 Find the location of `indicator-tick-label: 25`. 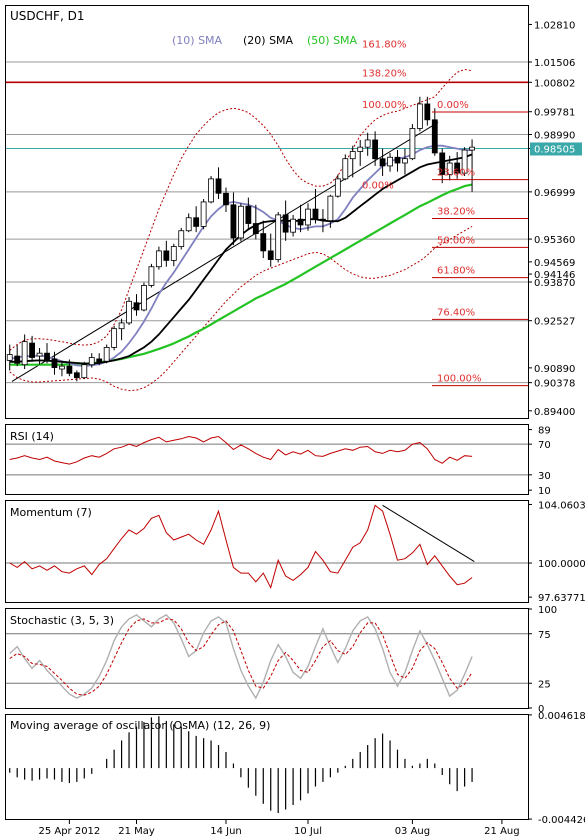

indicator-tick-label: 25 is located at coordinates (544, 684).